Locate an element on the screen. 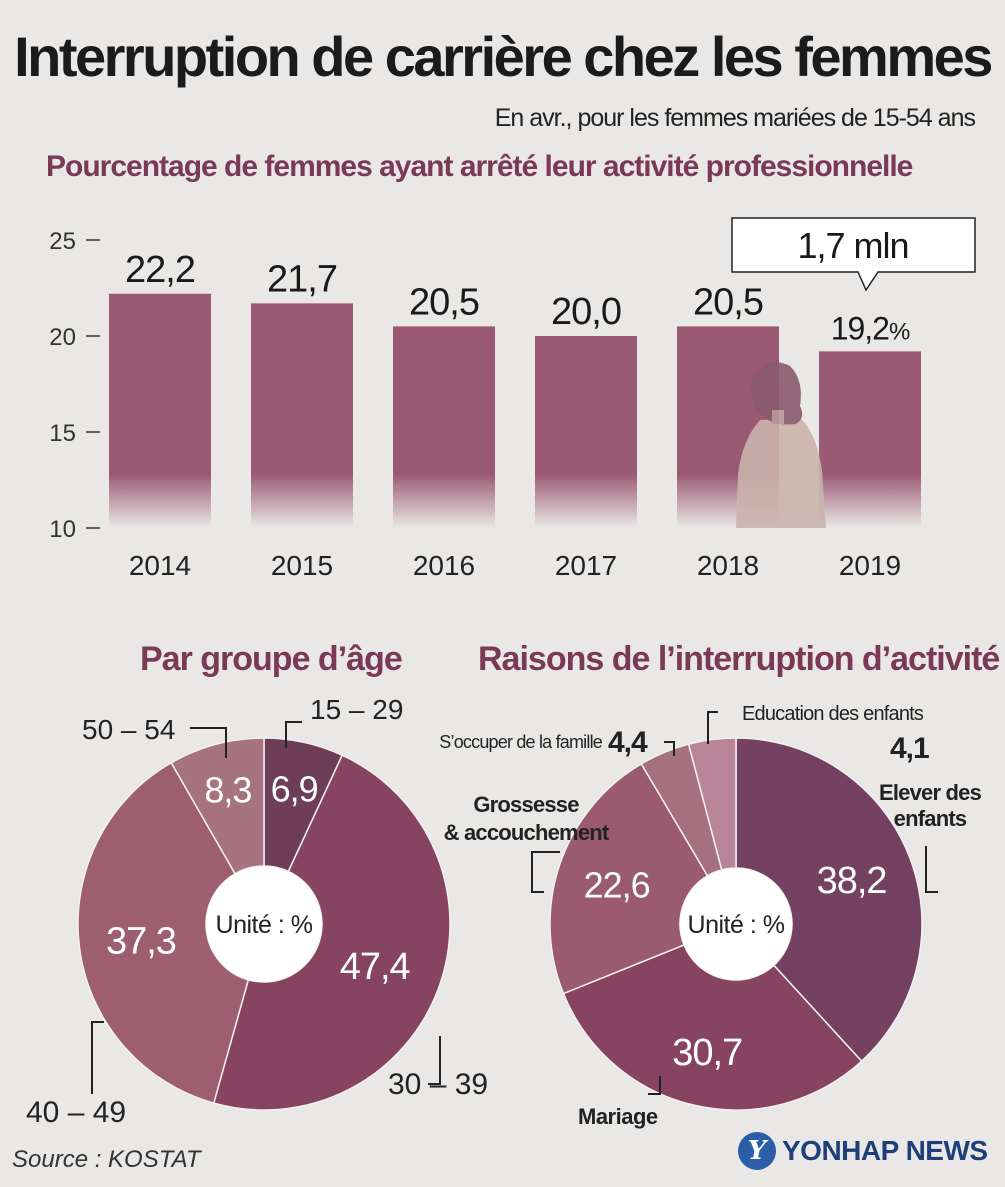  bar-value-label-2017: 20,0 is located at coordinates (586, 312).